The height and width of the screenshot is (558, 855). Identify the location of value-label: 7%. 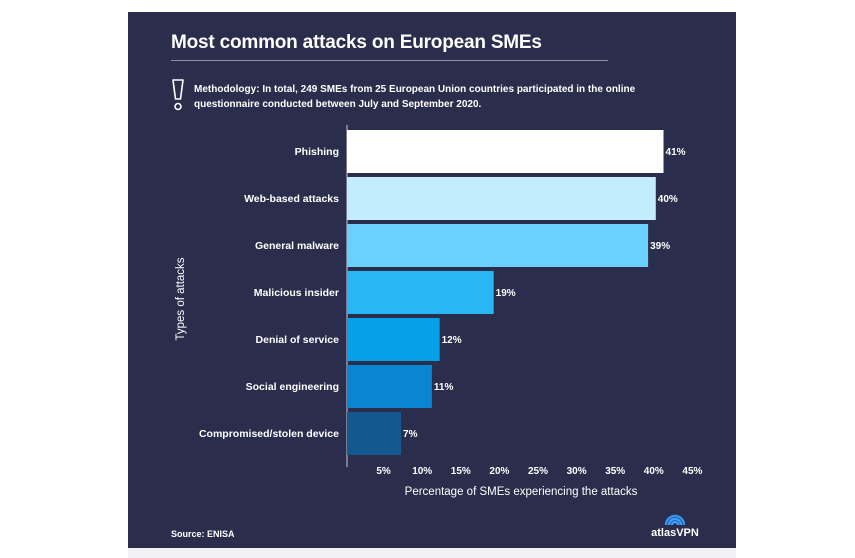
(410, 434).